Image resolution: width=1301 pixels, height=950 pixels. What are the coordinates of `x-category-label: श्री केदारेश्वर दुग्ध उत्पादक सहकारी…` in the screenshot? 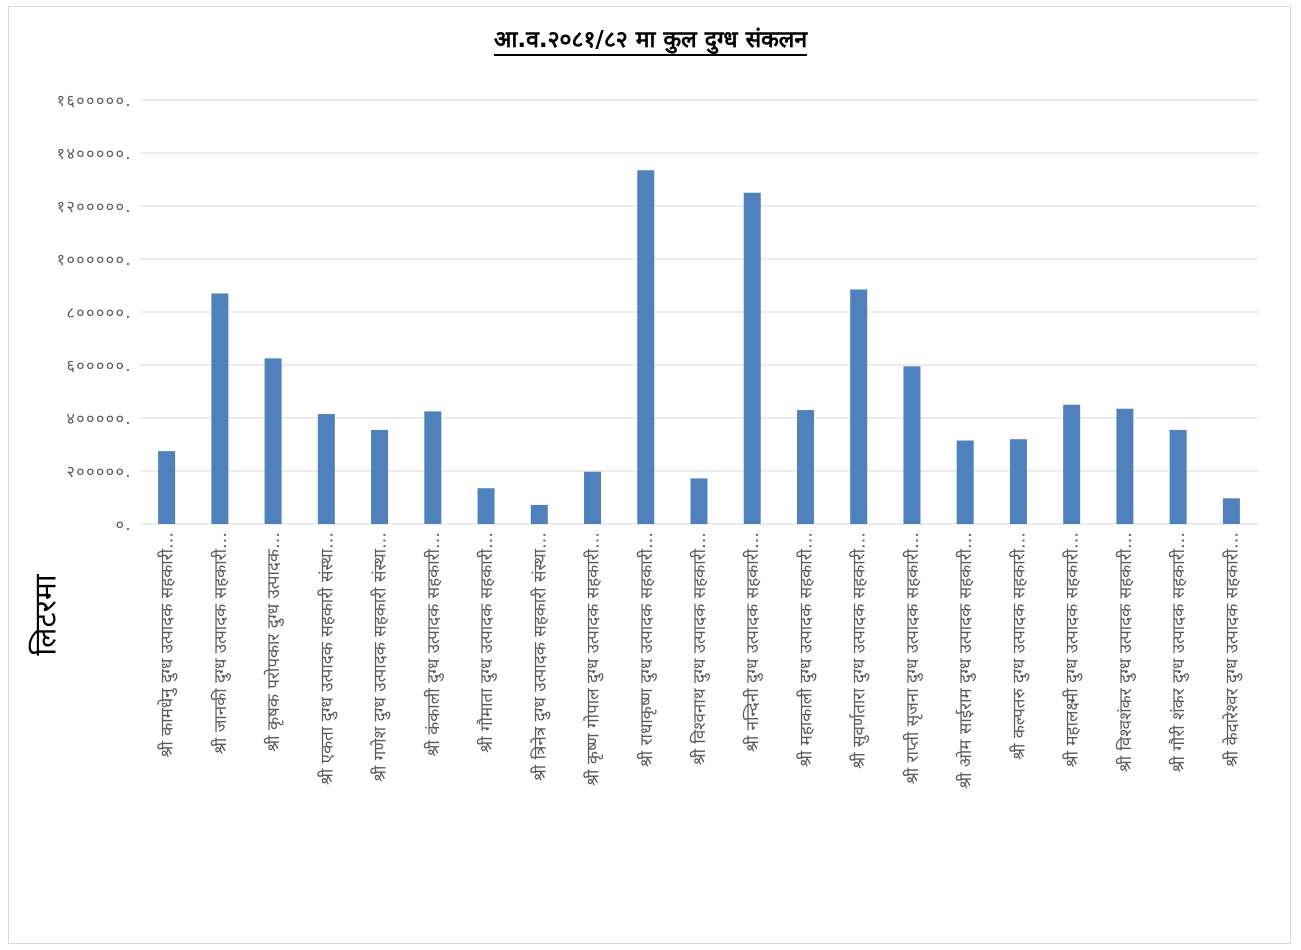 It's located at (1231, 649).